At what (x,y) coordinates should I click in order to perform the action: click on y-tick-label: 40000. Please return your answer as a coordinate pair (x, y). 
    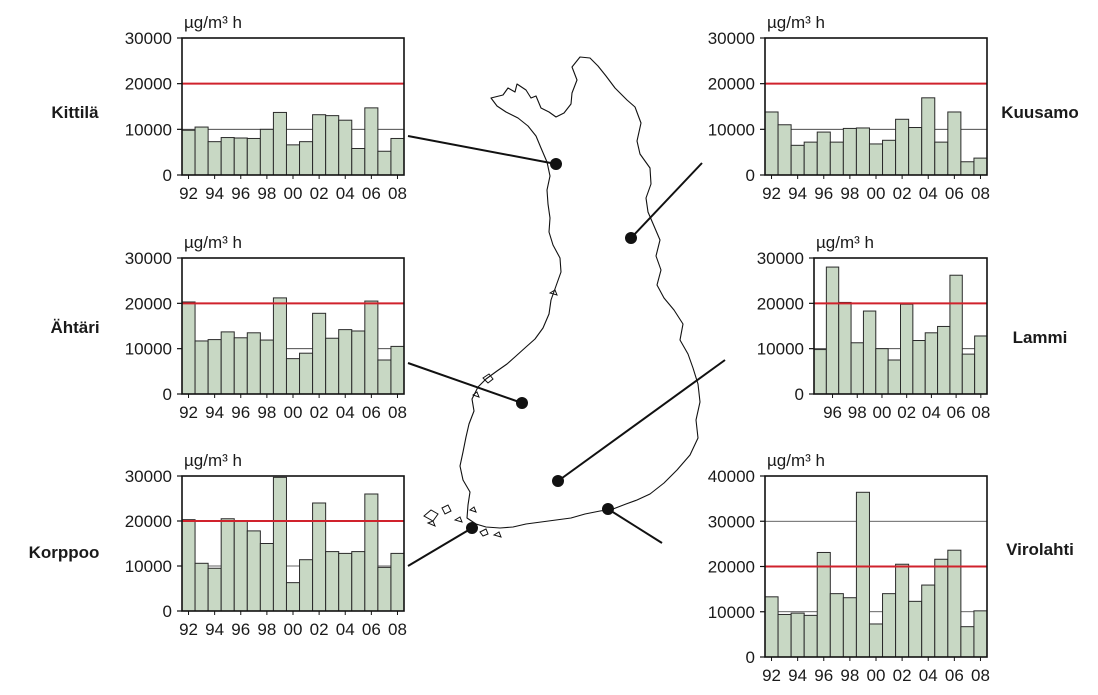
    Looking at the image, I should click on (731, 476).